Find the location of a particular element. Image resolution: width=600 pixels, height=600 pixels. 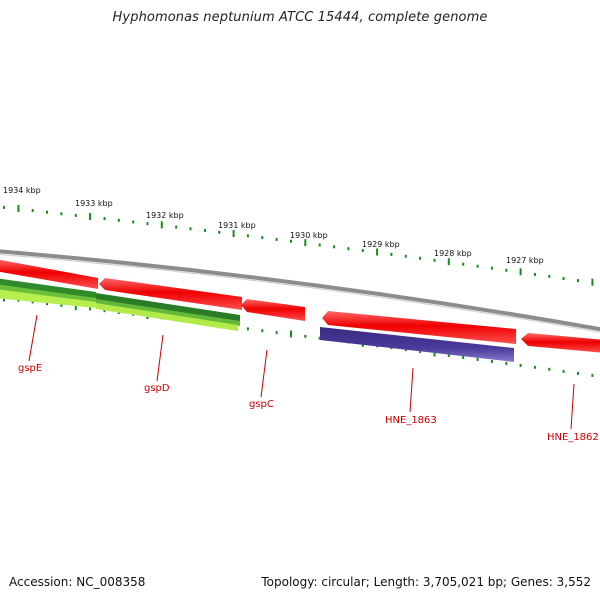

scale-label: 1934 kbp is located at coordinates (22, 190).